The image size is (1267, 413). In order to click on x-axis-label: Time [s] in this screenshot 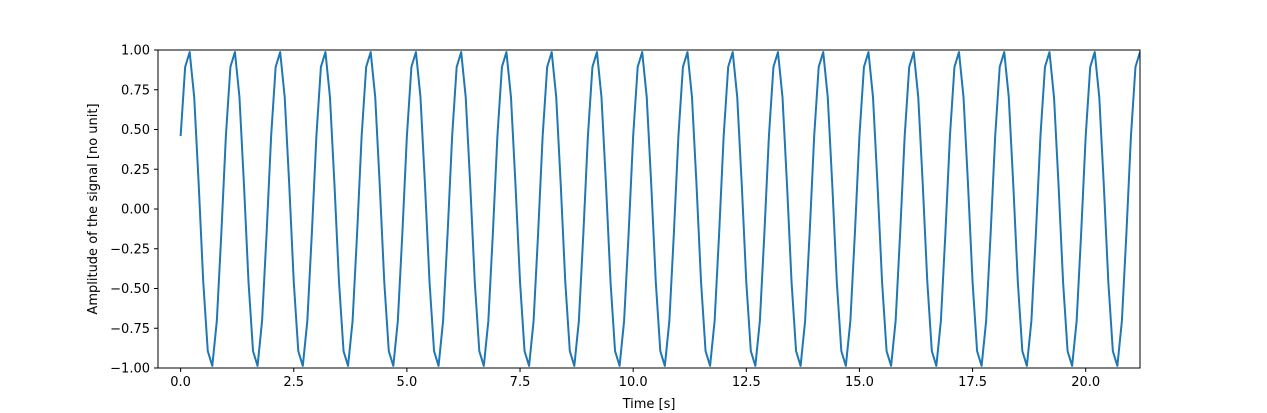, I will do `click(649, 404)`.